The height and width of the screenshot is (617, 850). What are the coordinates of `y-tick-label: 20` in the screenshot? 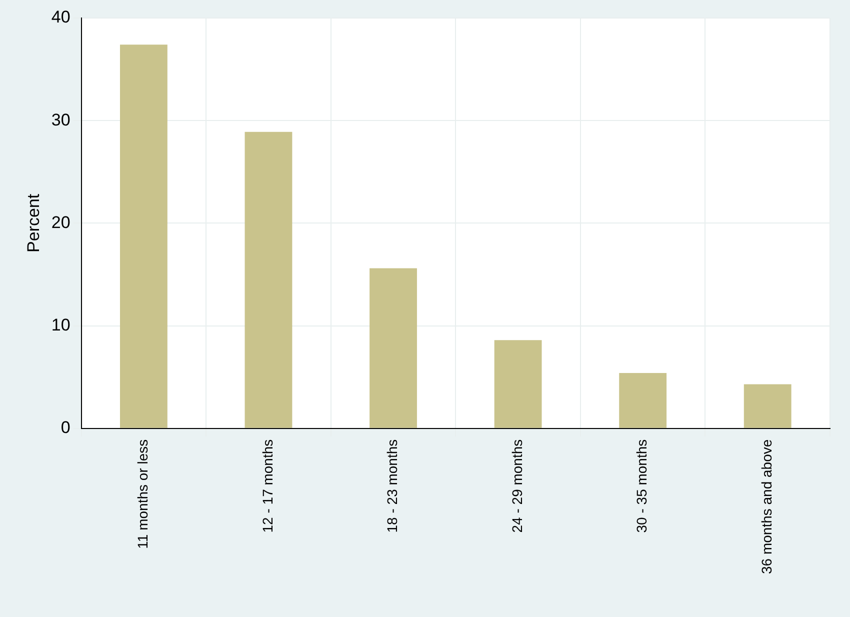 It's located at (60, 222).